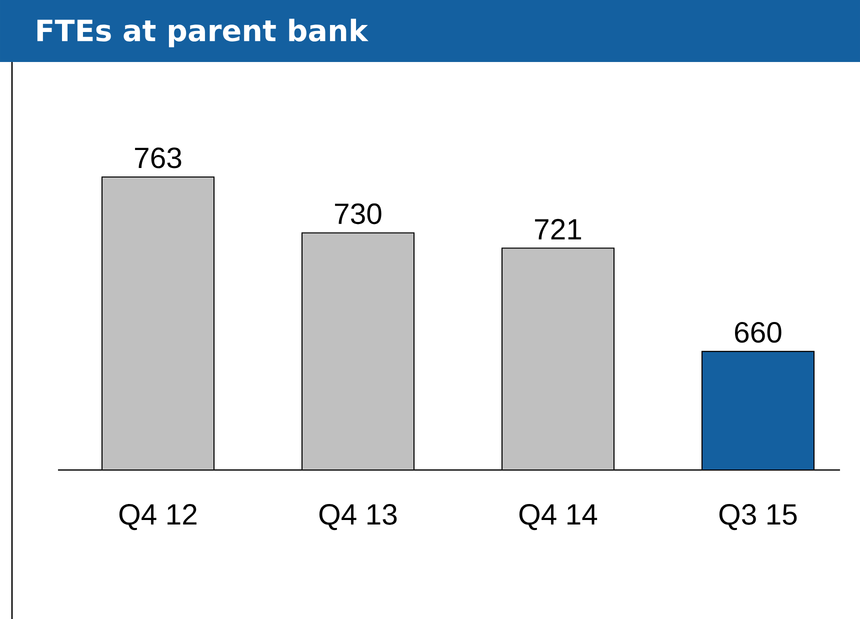 The height and width of the screenshot is (619, 860). Describe the element at coordinates (558, 229) in the screenshot. I see `data-label: 721` at that location.